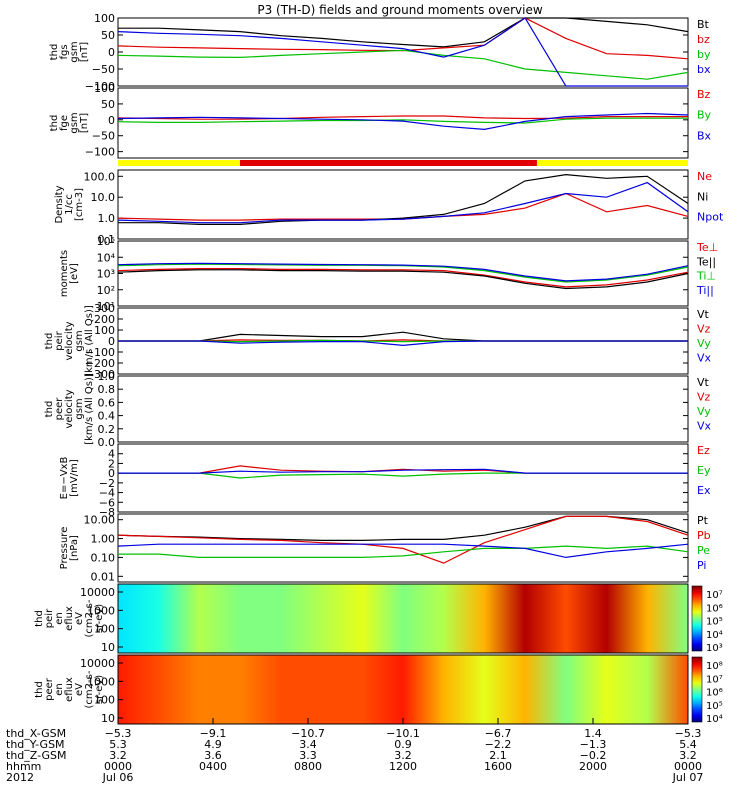 The image size is (750, 804). Describe the element at coordinates (59, 618) in the screenshot. I see `spectrogram-0-ylabel: en` at that location.